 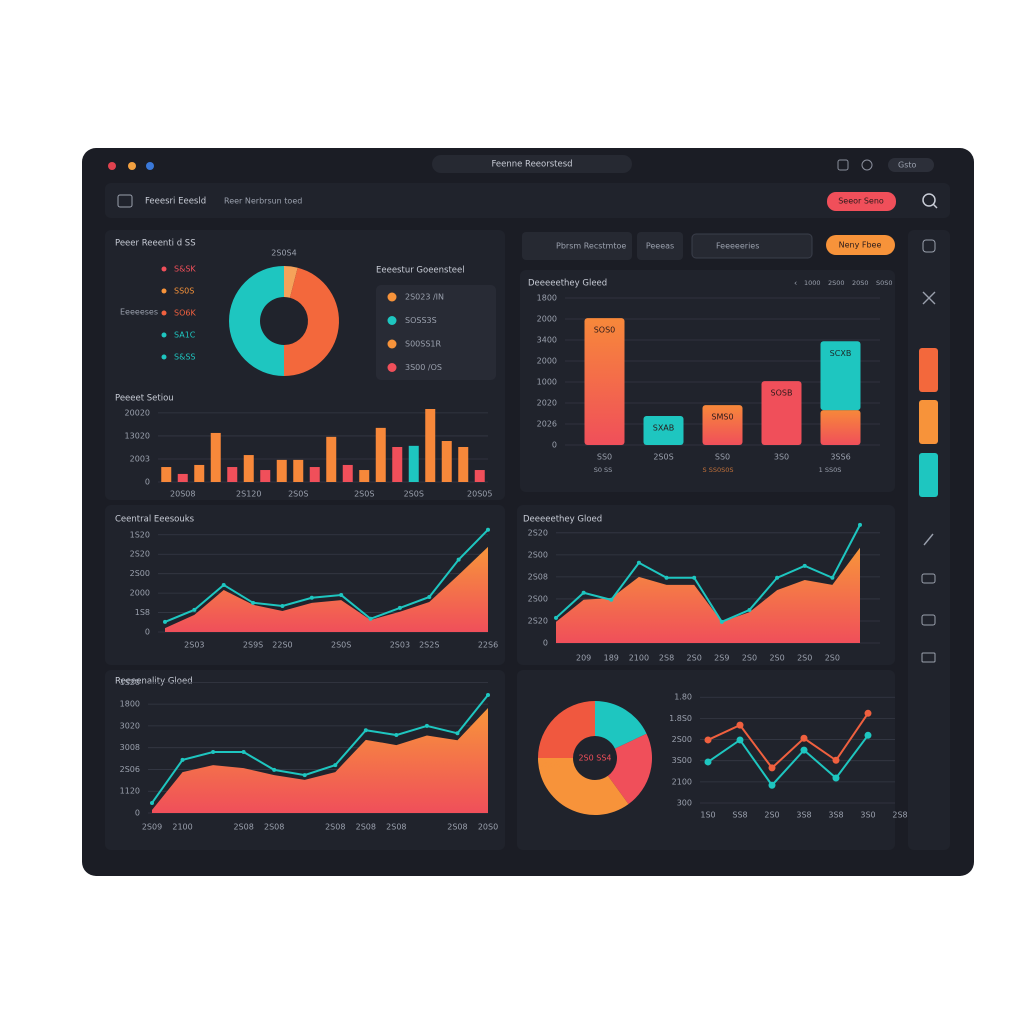 What do you see at coordinates (547, 298) in the screenshot?
I see `y-tick-label: 1800` at bounding box center [547, 298].